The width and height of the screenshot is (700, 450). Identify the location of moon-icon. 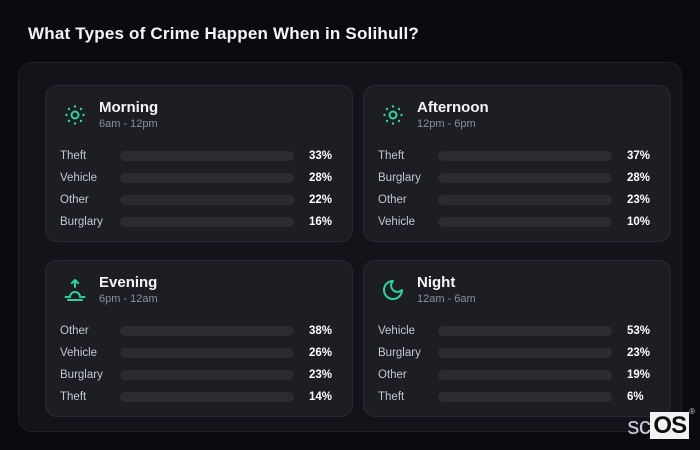
(393, 290).